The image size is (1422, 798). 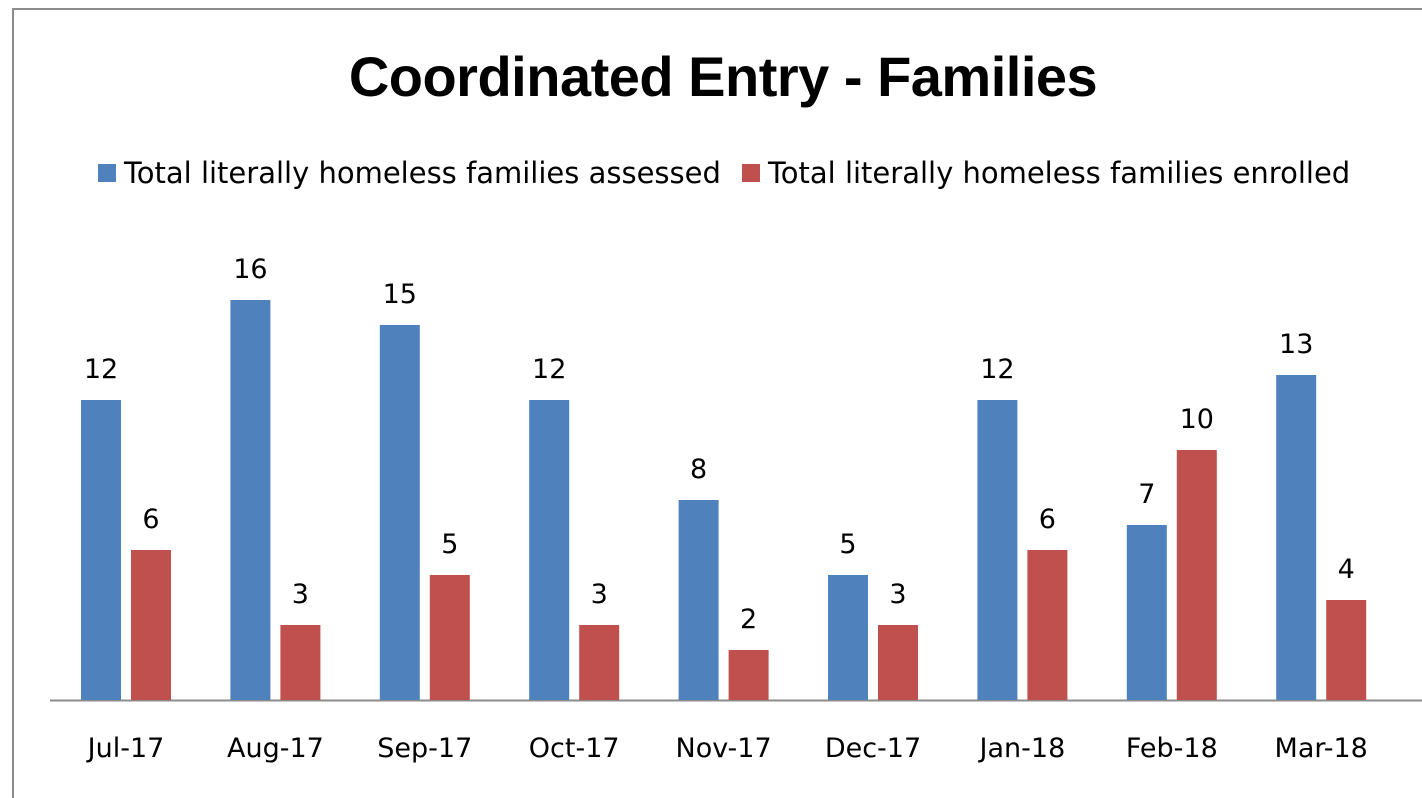 I want to click on data-label-assessed-Jul-17: 12, so click(x=101, y=369).